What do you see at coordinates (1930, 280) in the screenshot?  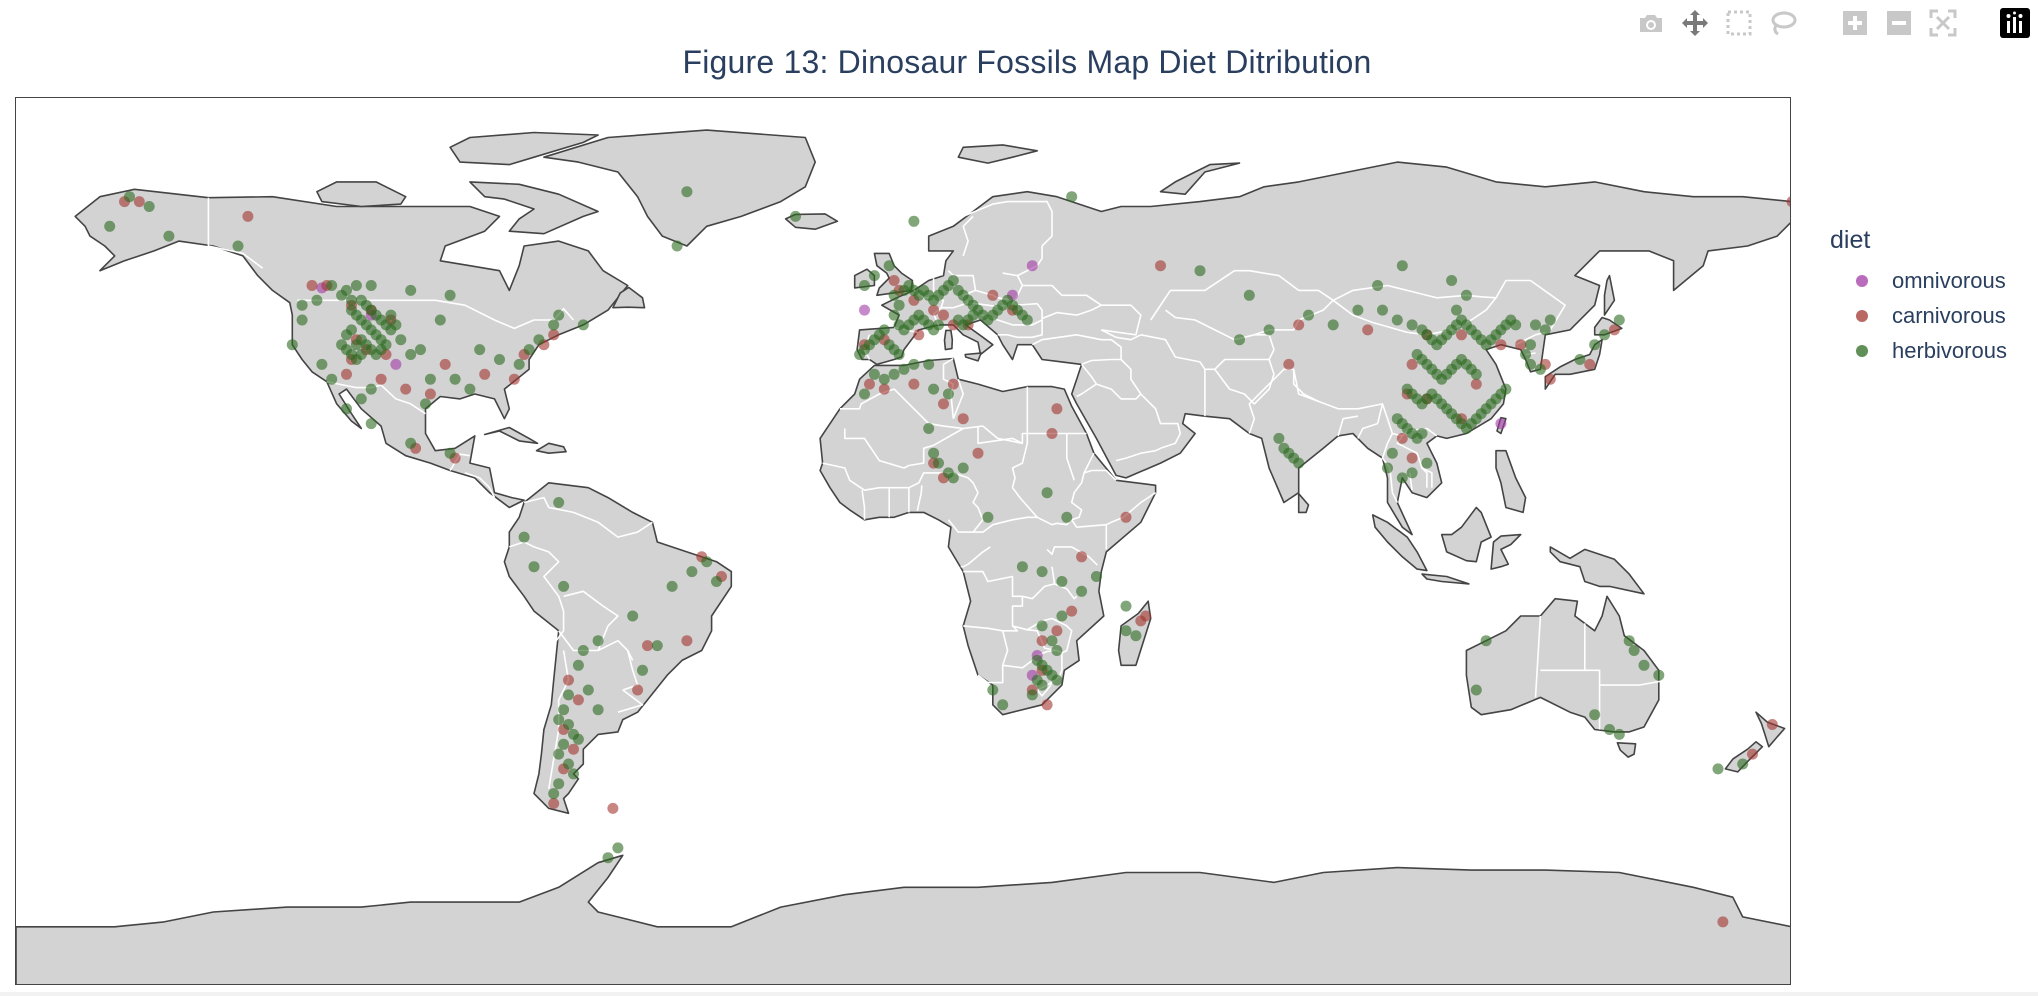 I see `legend-item-omnivorous: omnivorous` at bounding box center [1930, 280].